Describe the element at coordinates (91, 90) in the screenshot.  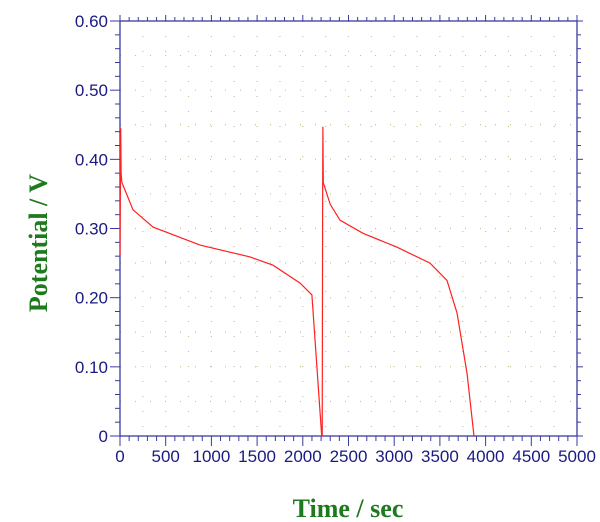
I see `y-tick-label: 0.50` at that location.